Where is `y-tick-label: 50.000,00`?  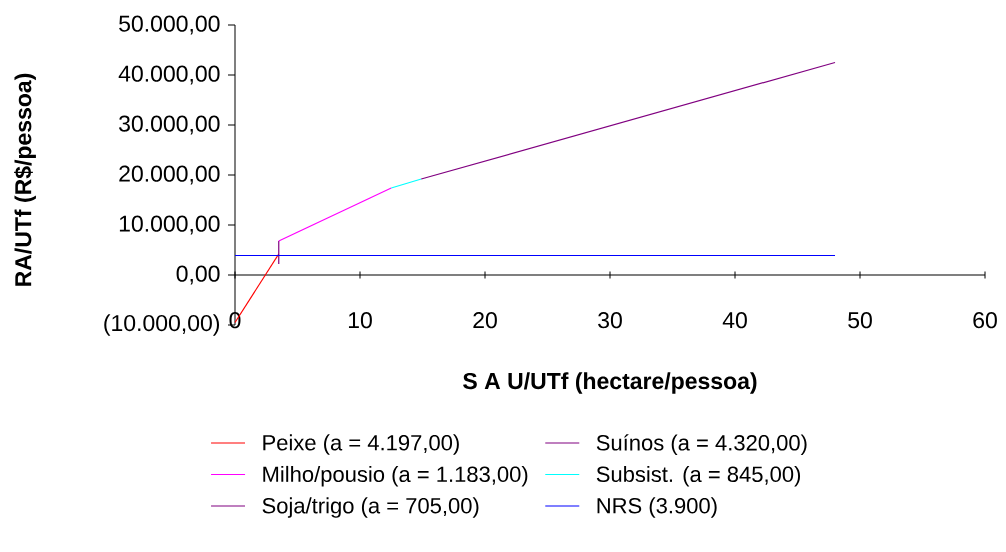
y-tick-label: 50.000,00 is located at coordinates (169, 25).